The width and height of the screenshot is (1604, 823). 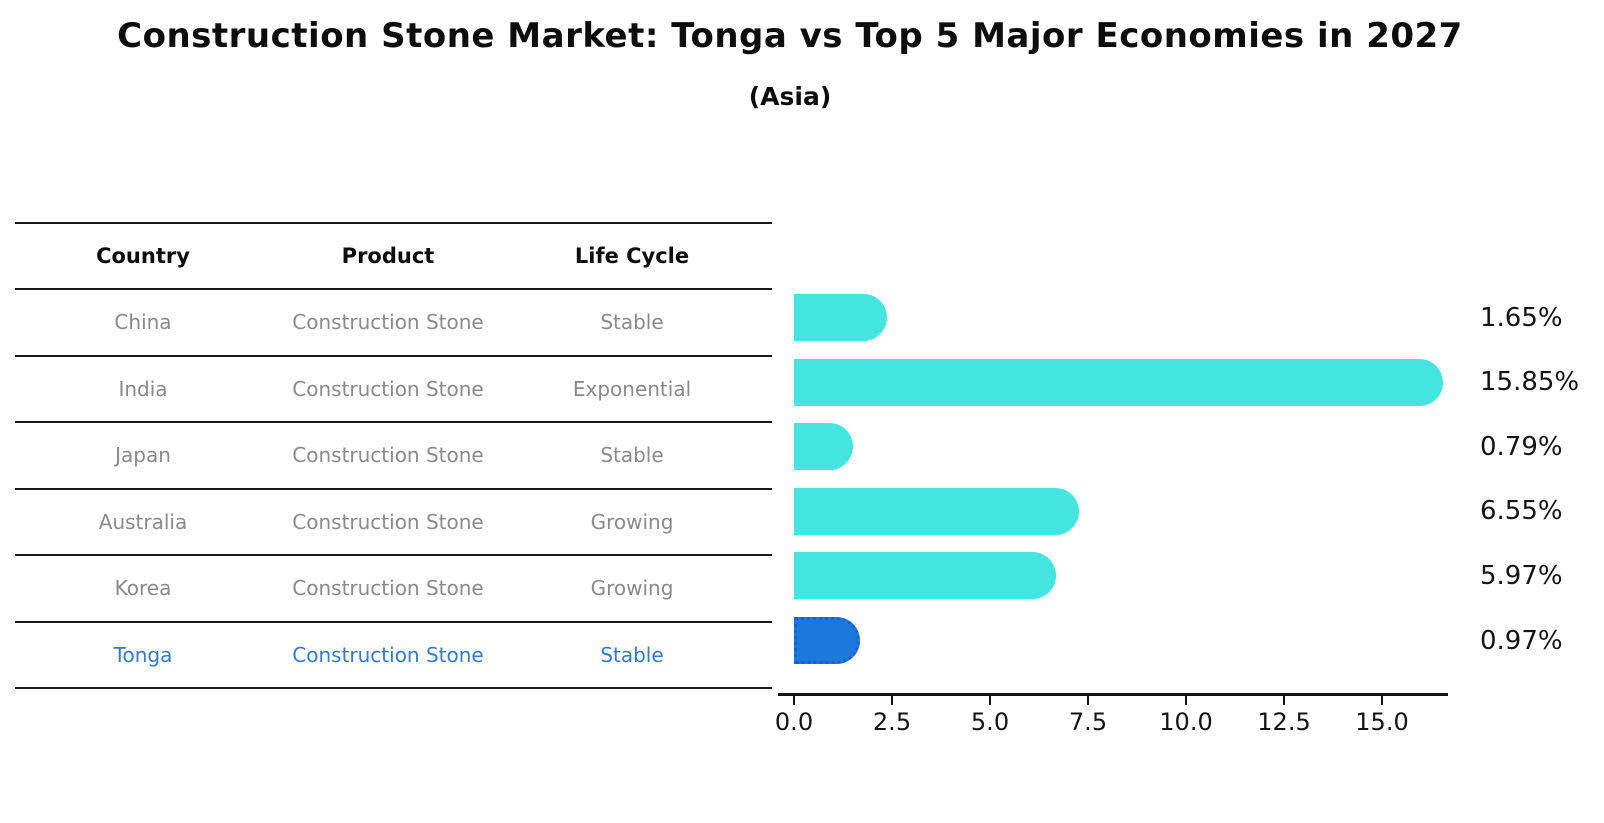 I want to click on value-label-australia: 6.55%, so click(x=1521, y=511).